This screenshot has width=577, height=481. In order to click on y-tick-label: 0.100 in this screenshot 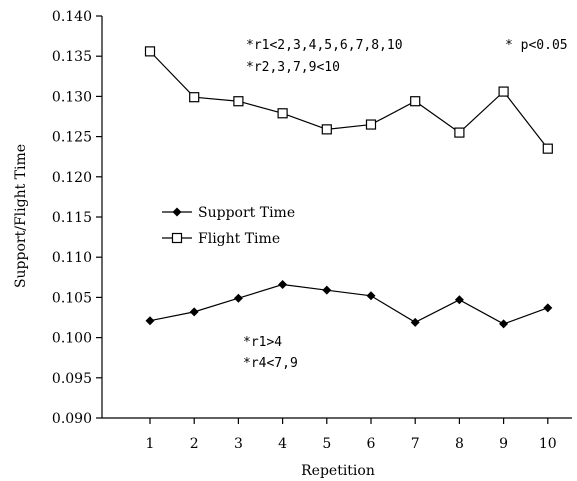, I will do `click(72, 339)`.